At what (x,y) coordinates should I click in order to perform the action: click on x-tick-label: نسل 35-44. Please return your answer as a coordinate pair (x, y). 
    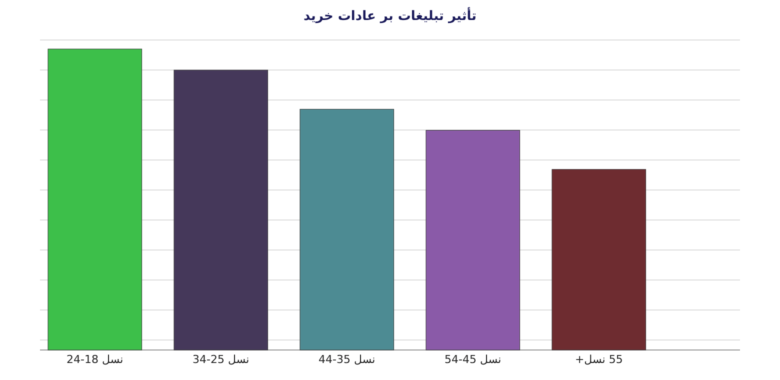
    Looking at the image, I should click on (347, 359).